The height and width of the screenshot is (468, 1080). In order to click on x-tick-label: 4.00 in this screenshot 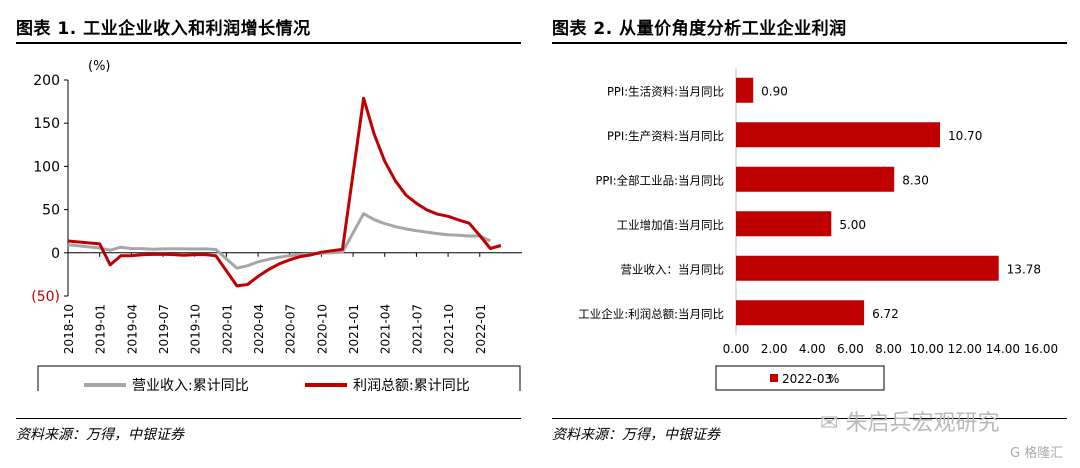, I will do `click(812, 349)`.